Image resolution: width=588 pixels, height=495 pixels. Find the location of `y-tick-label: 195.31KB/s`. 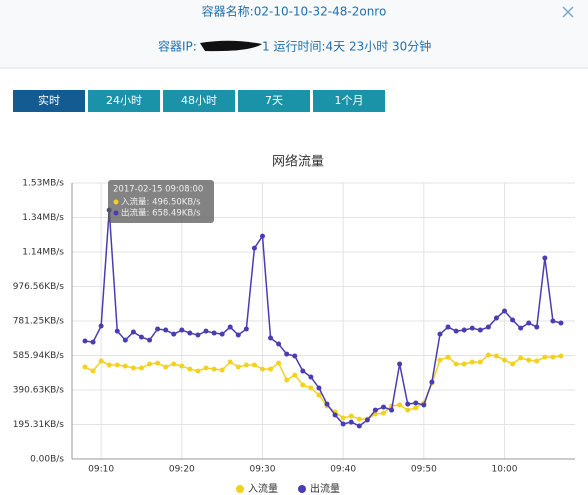

y-tick-label: 195.31KB/s is located at coordinates (39, 425).